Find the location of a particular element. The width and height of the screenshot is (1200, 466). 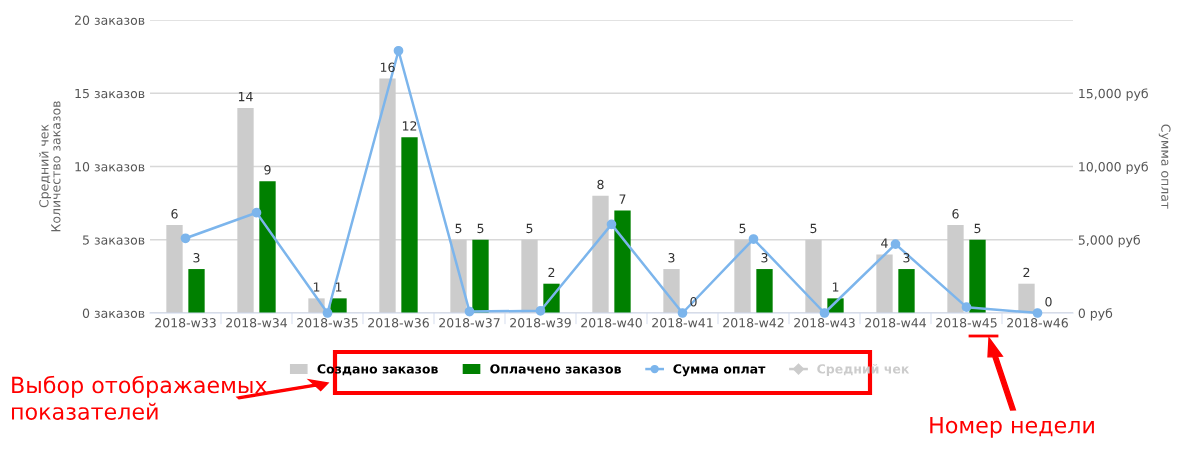

x-tick-label: 2018-w37 is located at coordinates (469, 323).